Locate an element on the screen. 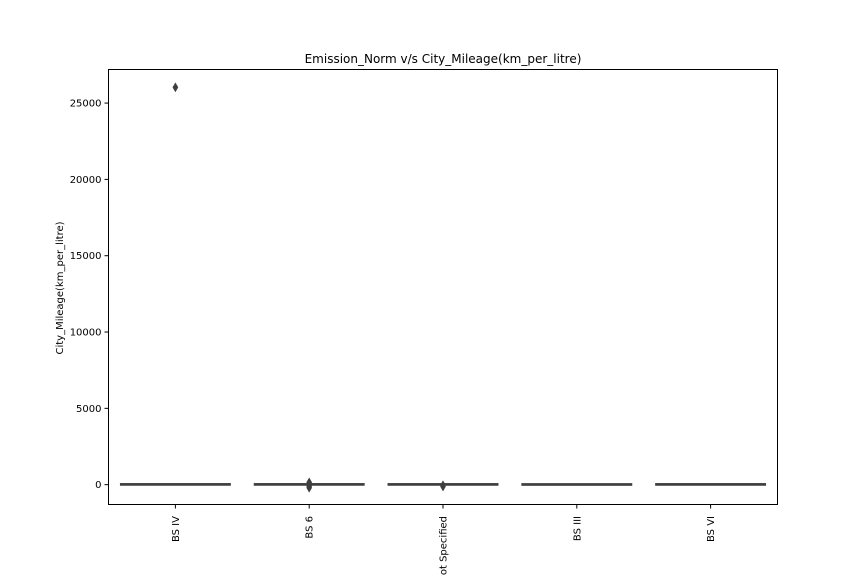 This screenshot has height=576, width=864. y-tick-label: 0 is located at coordinates (98, 485).